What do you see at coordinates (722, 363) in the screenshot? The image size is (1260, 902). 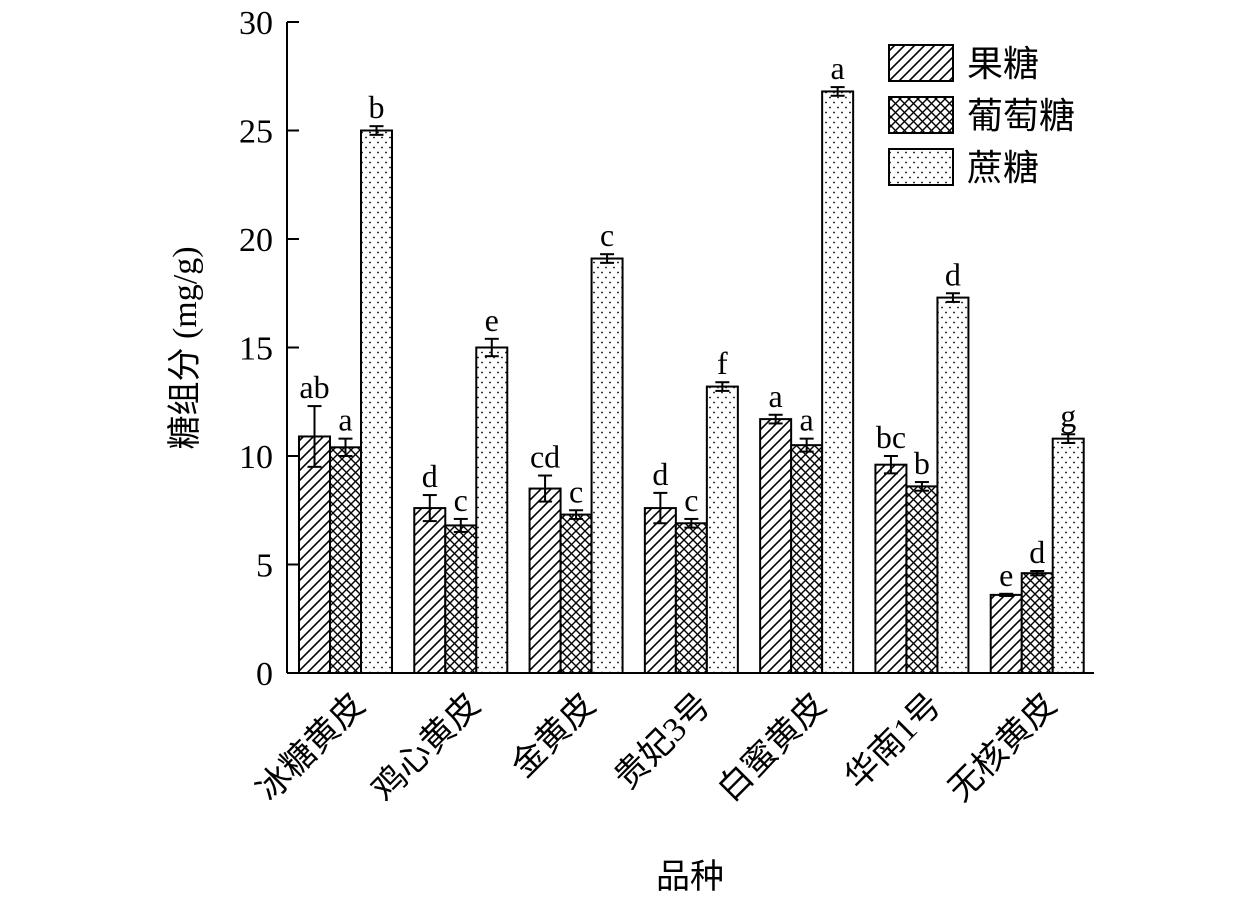 I see `significance-label: f` at bounding box center [722, 363].